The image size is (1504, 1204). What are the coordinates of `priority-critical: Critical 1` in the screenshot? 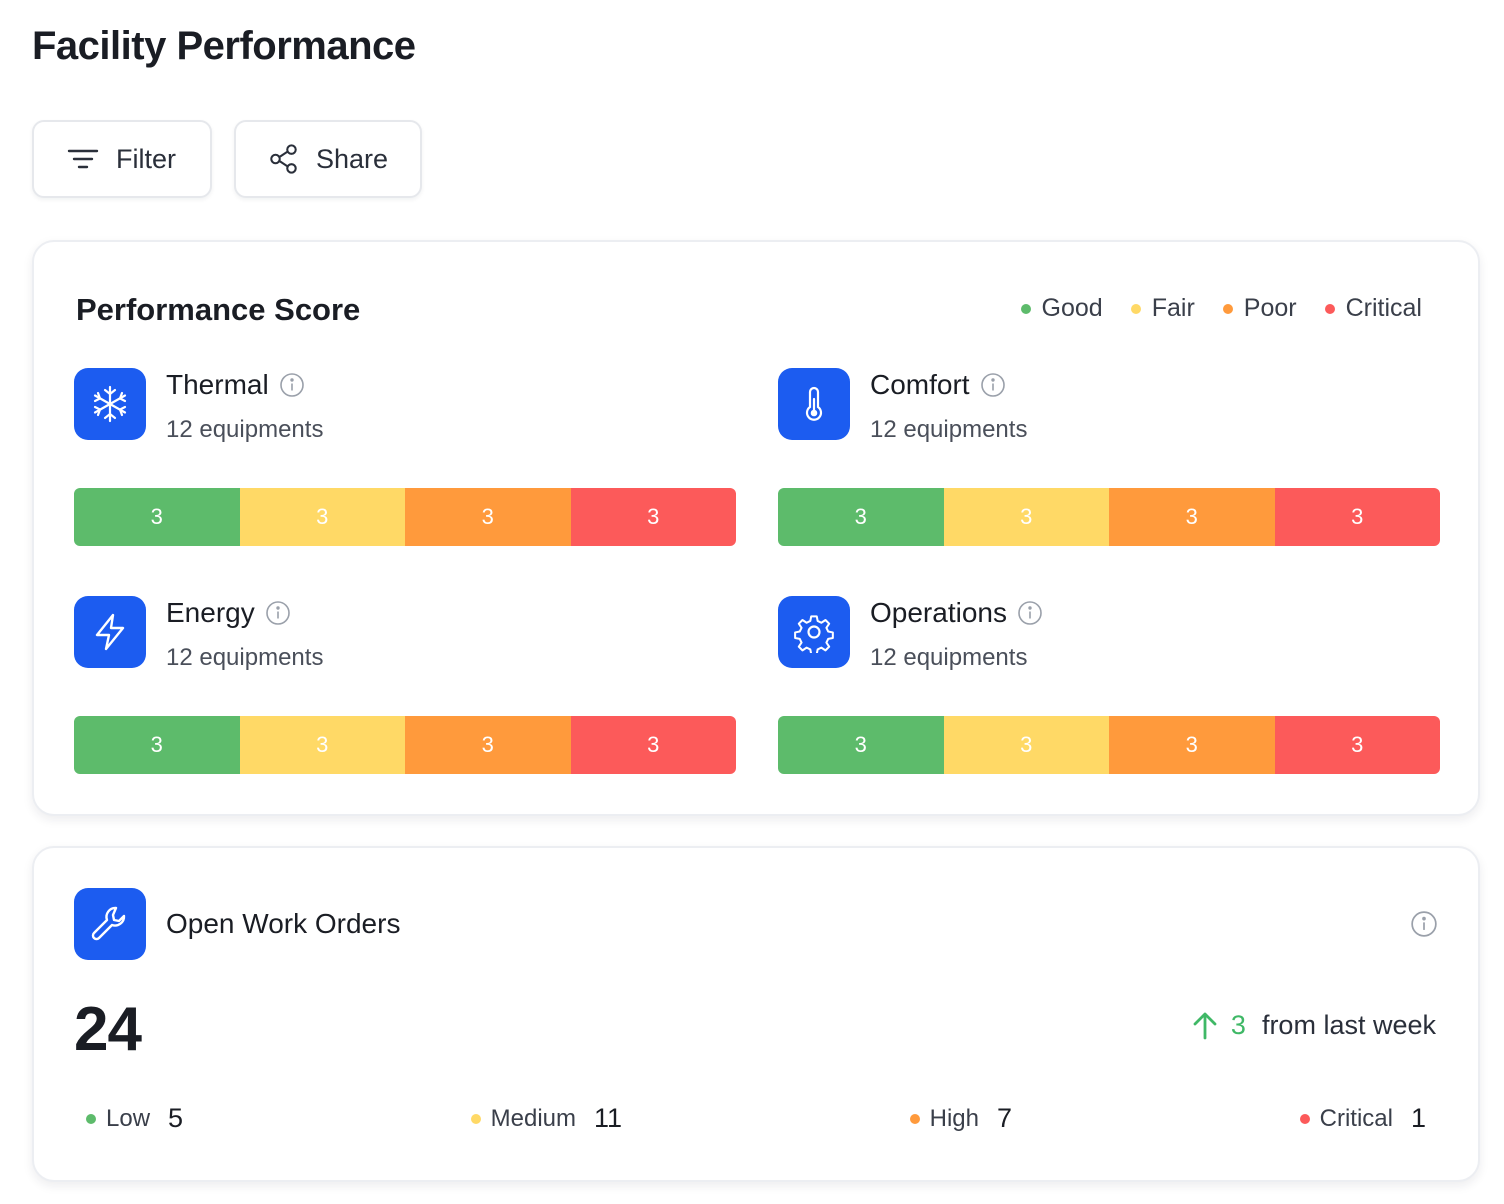 It's located at (1362, 1118).